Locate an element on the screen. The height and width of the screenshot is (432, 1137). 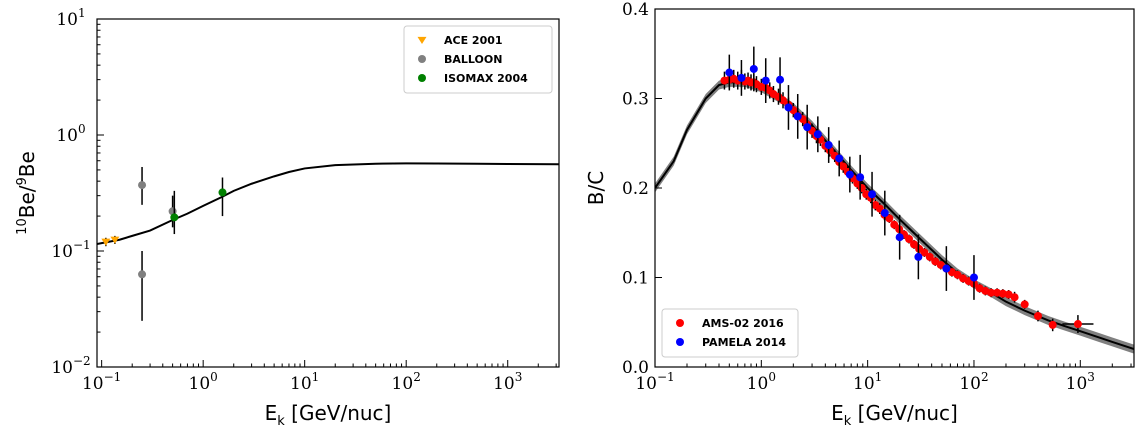
y-tick-label: 10⁻¹ is located at coordinates (70, 250).